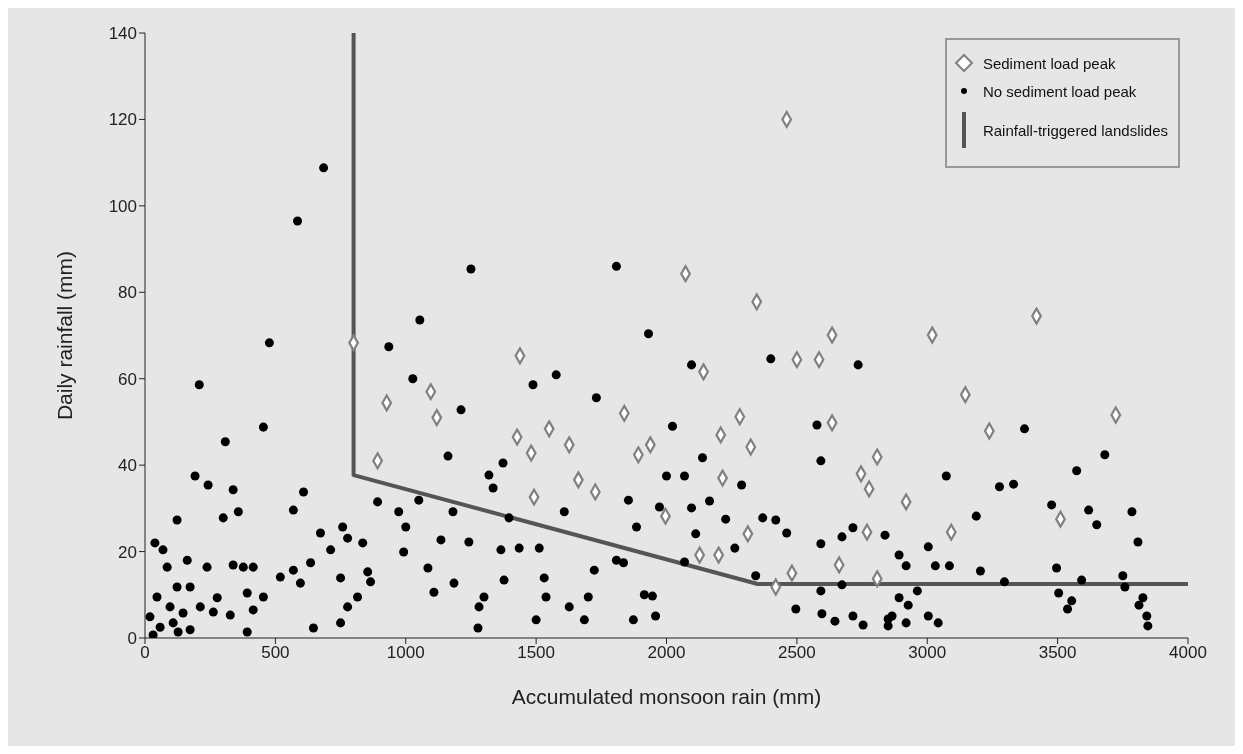 This screenshot has height=754, width=1243. What do you see at coordinates (1075, 130) in the screenshot?
I see `legend-label: Rainfall-triggered landslides` at bounding box center [1075, 130].